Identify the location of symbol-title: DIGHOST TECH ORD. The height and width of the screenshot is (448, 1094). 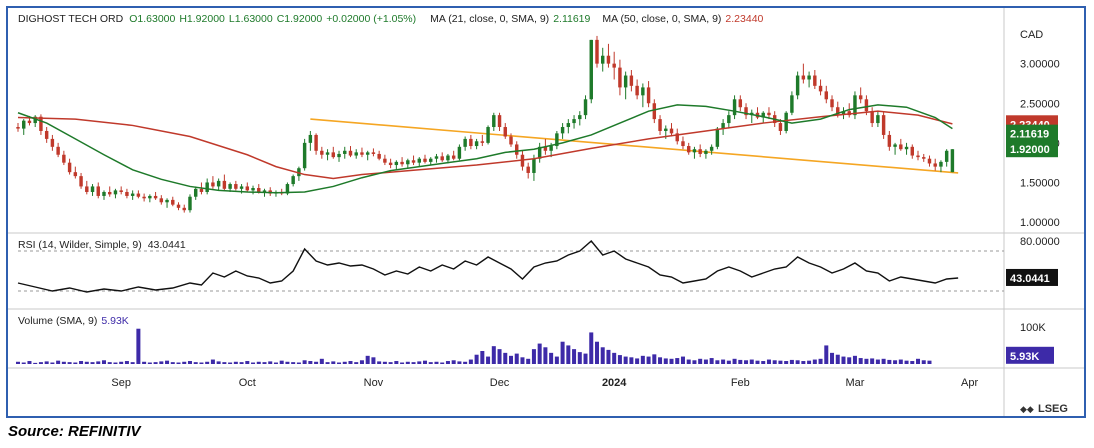
(71, 19).